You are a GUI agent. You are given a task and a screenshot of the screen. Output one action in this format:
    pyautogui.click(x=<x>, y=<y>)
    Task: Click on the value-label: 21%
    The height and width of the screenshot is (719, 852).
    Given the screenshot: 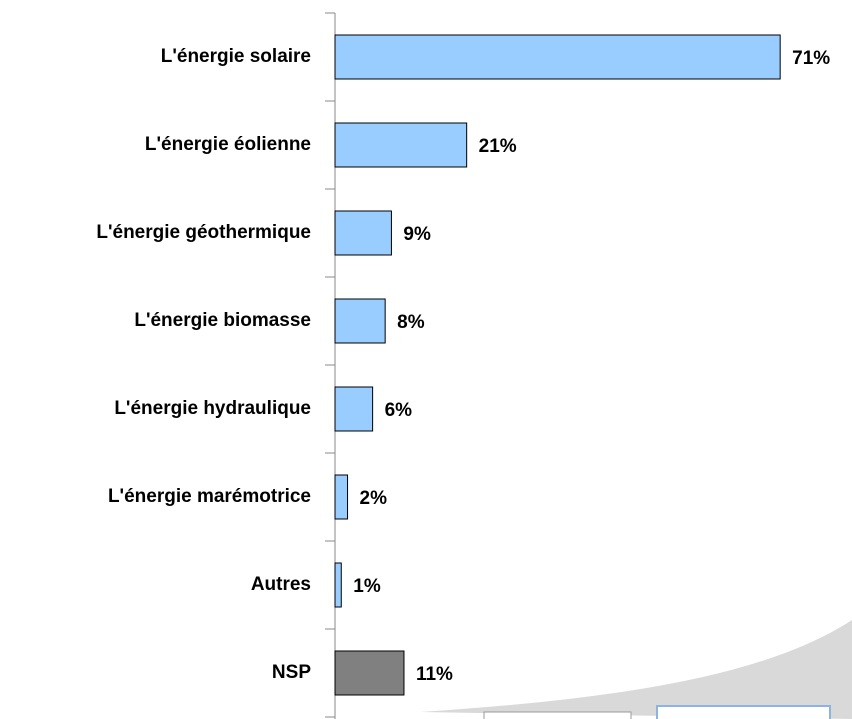 What is the action you would take?
    pyautogui.click(x=498, y=146)
    